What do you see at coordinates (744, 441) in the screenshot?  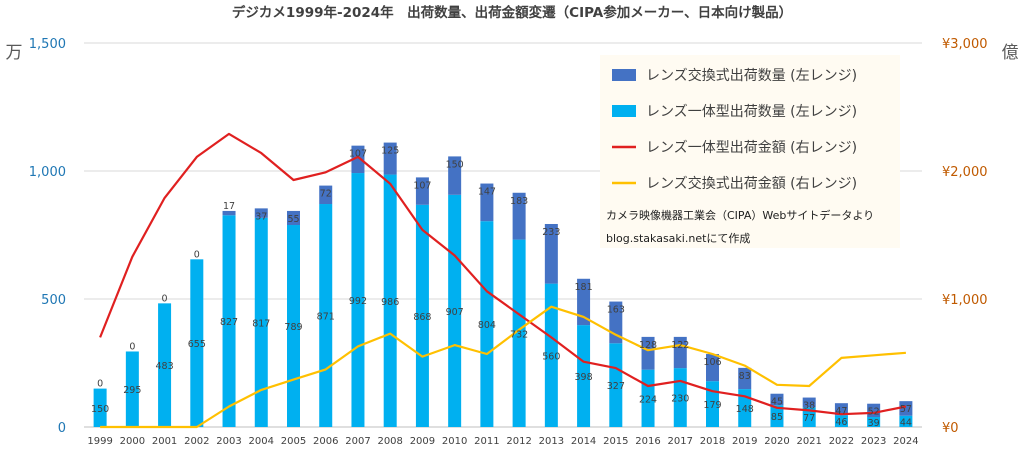 I see `x-tick-label: 2019` at bounding box center [744, 441].